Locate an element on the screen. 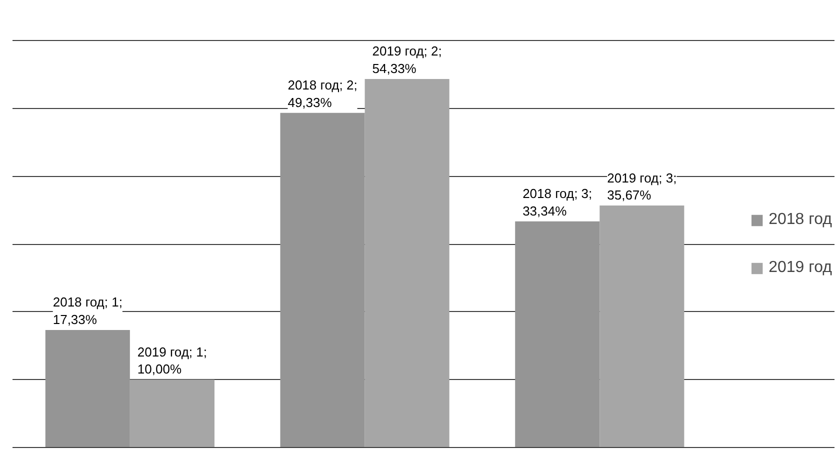 This screenshot has height=453, width=838. legend-label: 2018 год is located at coordinates (800, 219).